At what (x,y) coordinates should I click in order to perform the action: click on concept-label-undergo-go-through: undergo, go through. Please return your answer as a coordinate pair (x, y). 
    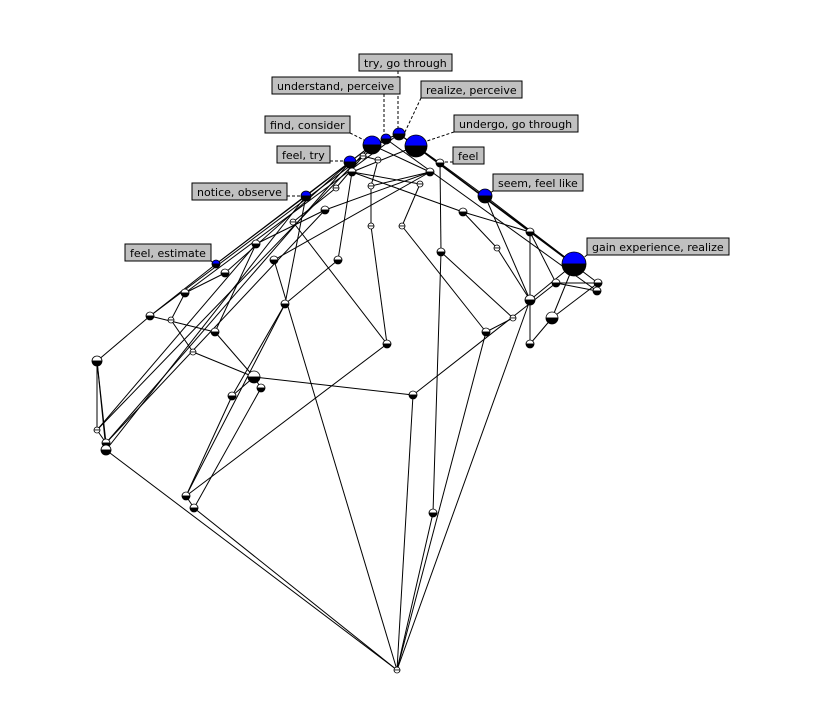
    Looking at the image, I should click on (516, 123).